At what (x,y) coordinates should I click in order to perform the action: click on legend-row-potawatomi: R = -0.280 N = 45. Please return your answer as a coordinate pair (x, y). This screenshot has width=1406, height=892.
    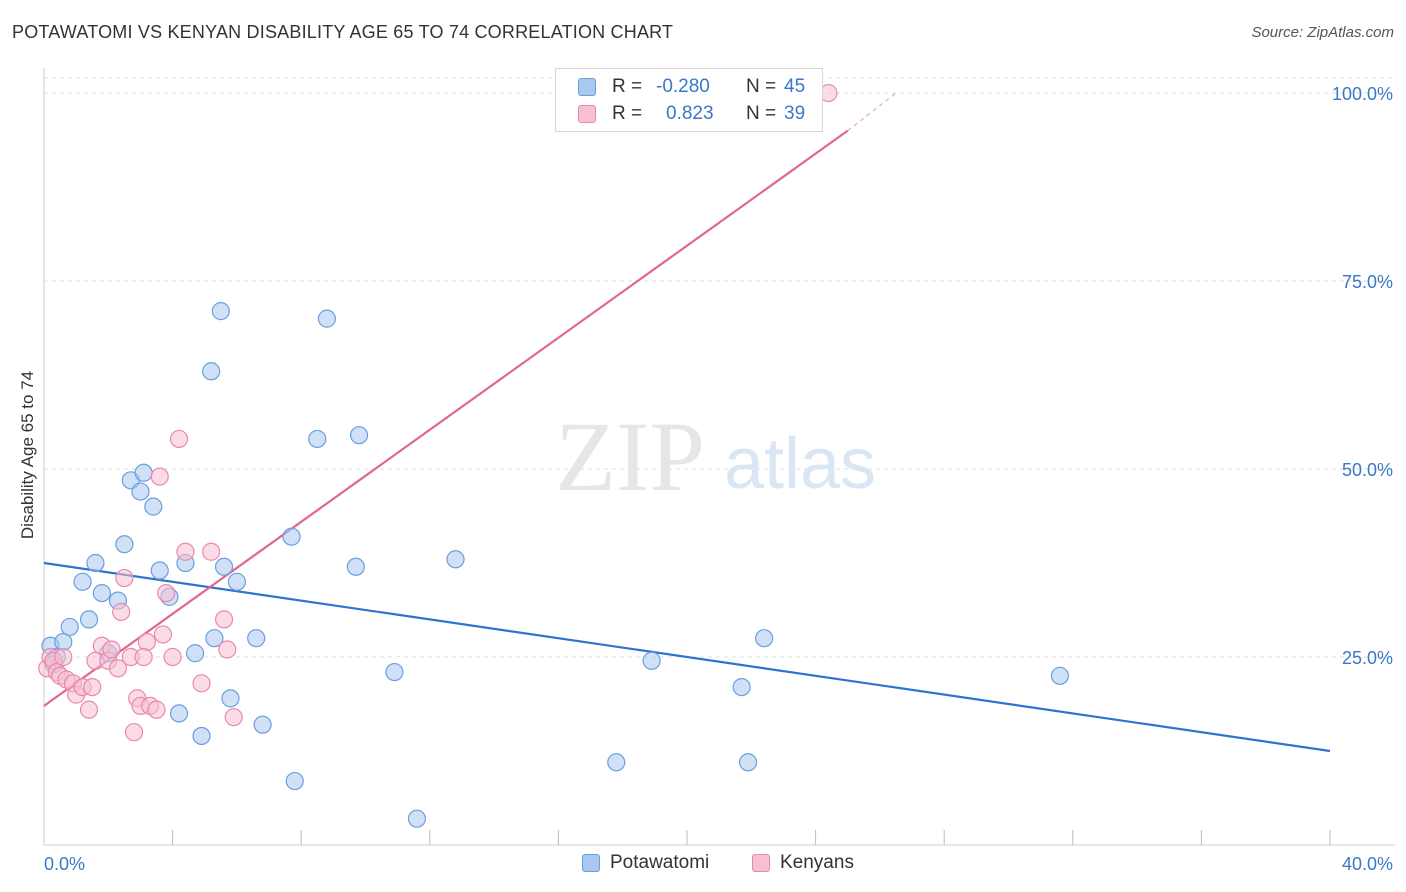
    Looking at the image, I should click on (691, 87).